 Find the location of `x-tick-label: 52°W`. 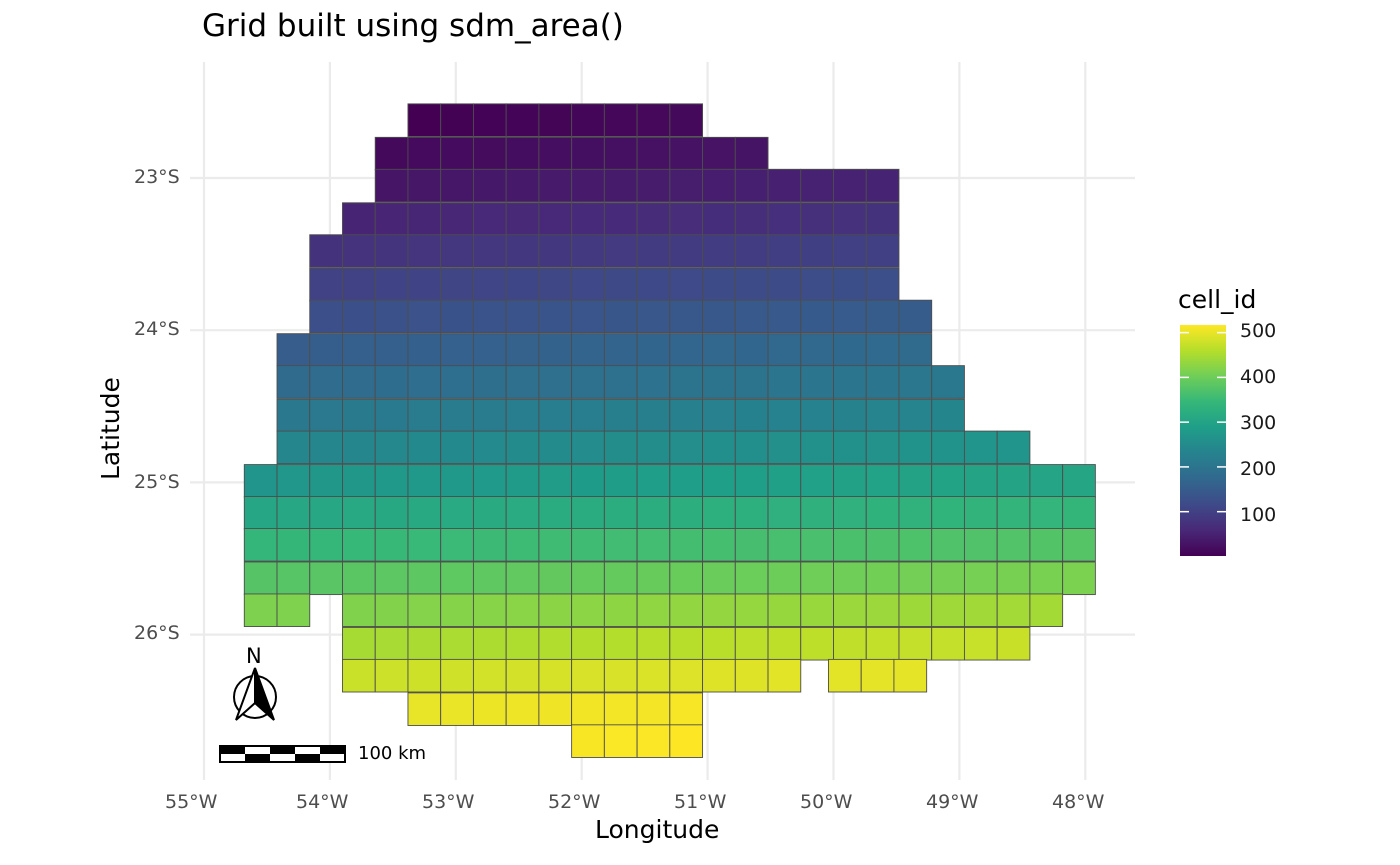

x-tick-label: 52°W is located at coordinates (574, 802).